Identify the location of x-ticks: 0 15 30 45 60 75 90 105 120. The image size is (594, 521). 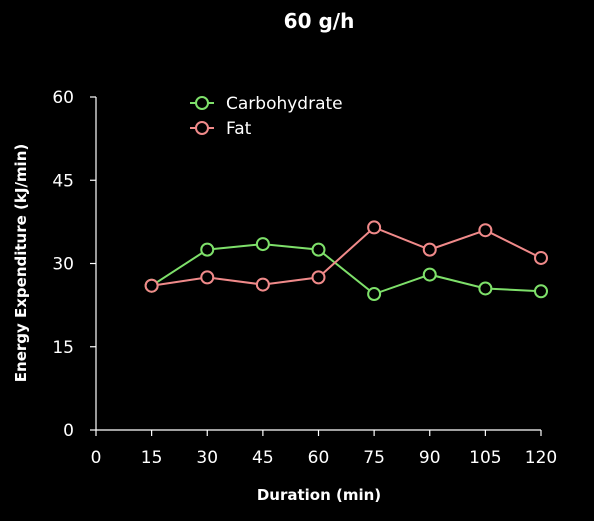
(324, 449).